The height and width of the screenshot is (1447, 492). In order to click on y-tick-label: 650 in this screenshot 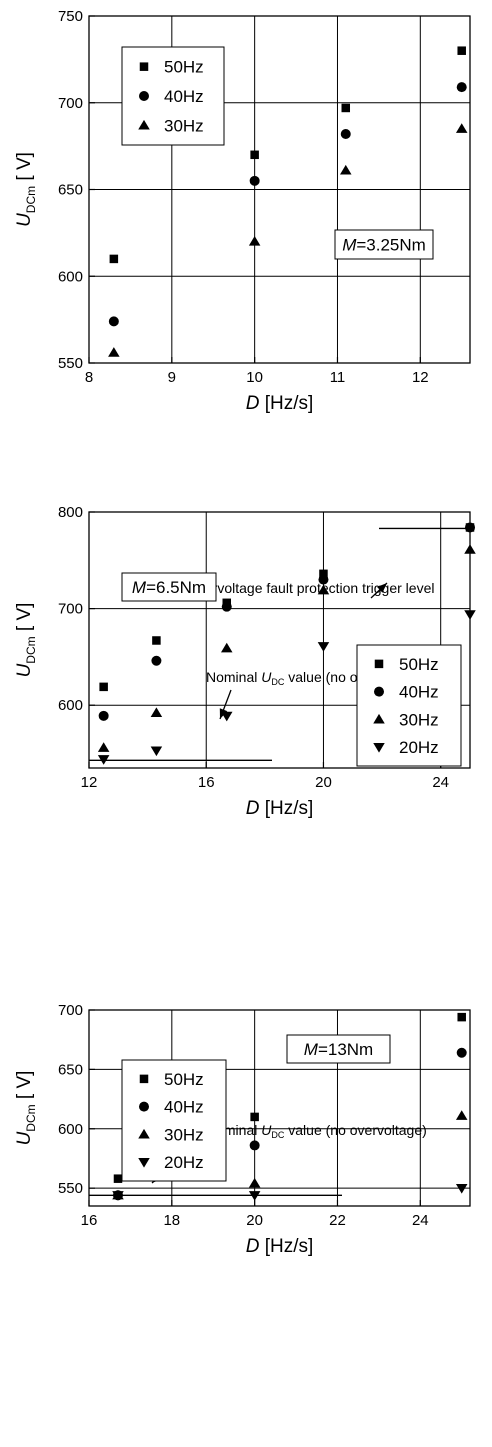, I will do `click(70, 1069)`.